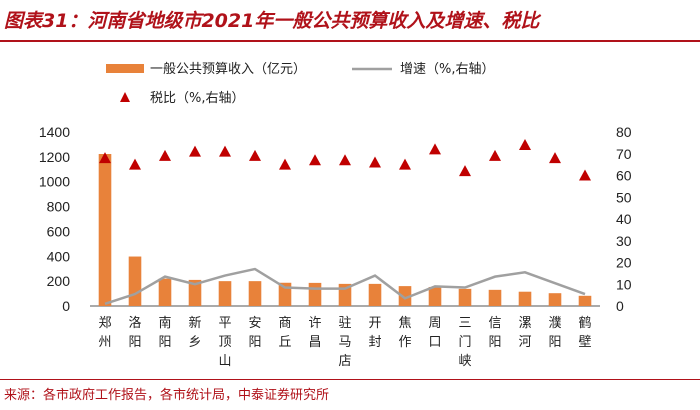  I want to click on legend-label-revenue: 一般公共预算收入（亿元）, so click(228, 69).